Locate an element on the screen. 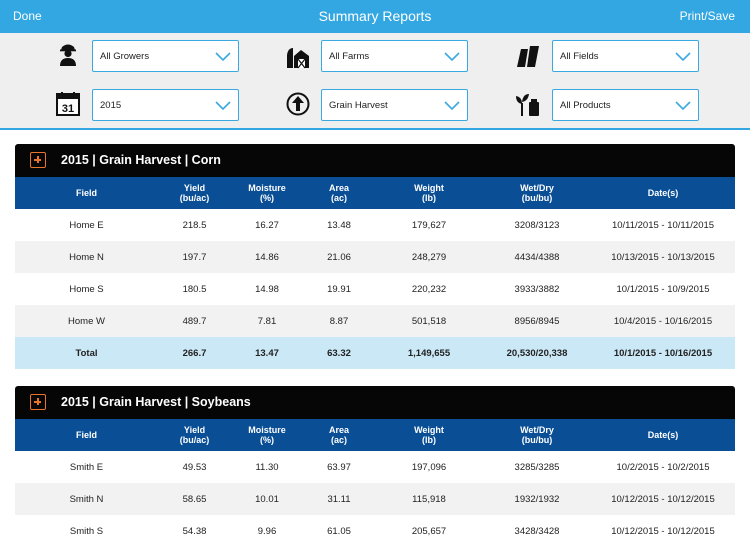 The image size is (750, 548). cell-yield: 58.65 is located at coordinates (194, 499).